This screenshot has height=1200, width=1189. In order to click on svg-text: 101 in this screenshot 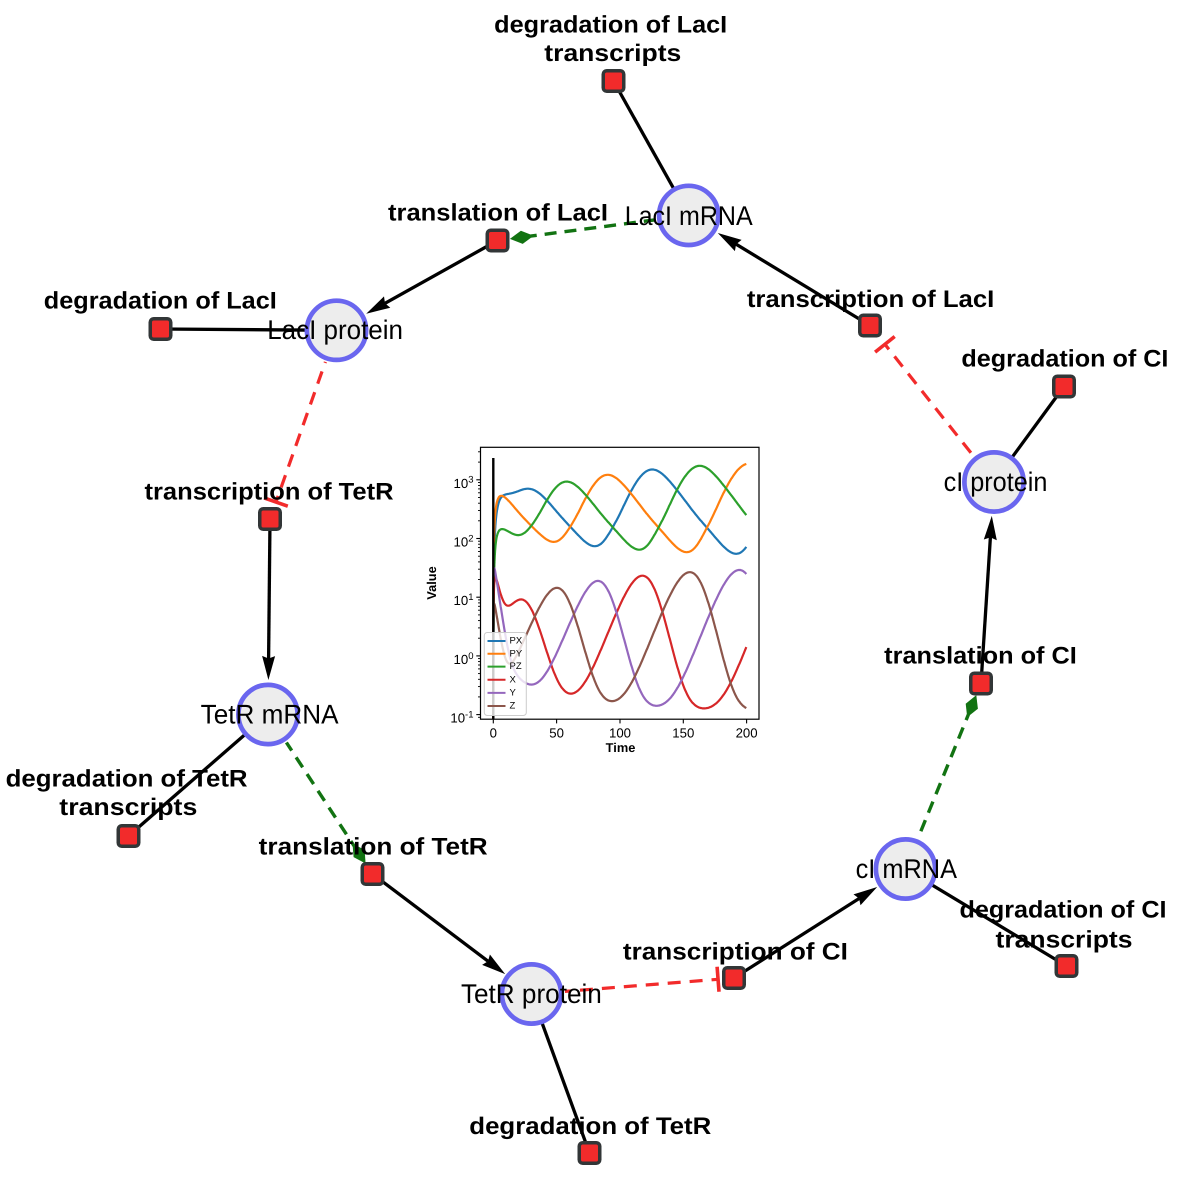, I will do `click(464, 600)`.